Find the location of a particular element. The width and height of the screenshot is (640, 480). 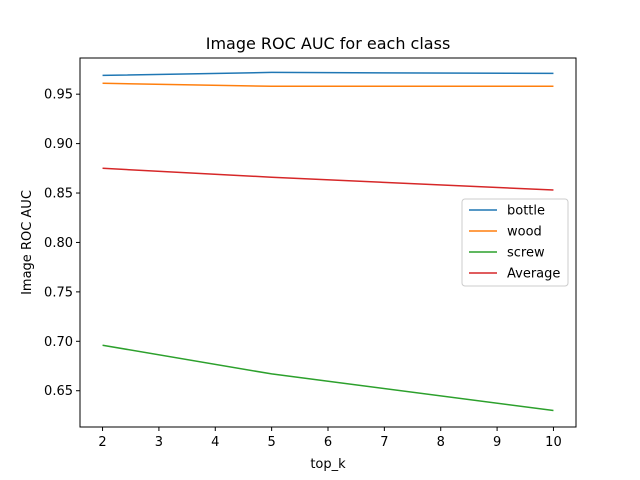

y-tick-label: 0.80 is located at coordinates (58, 243).